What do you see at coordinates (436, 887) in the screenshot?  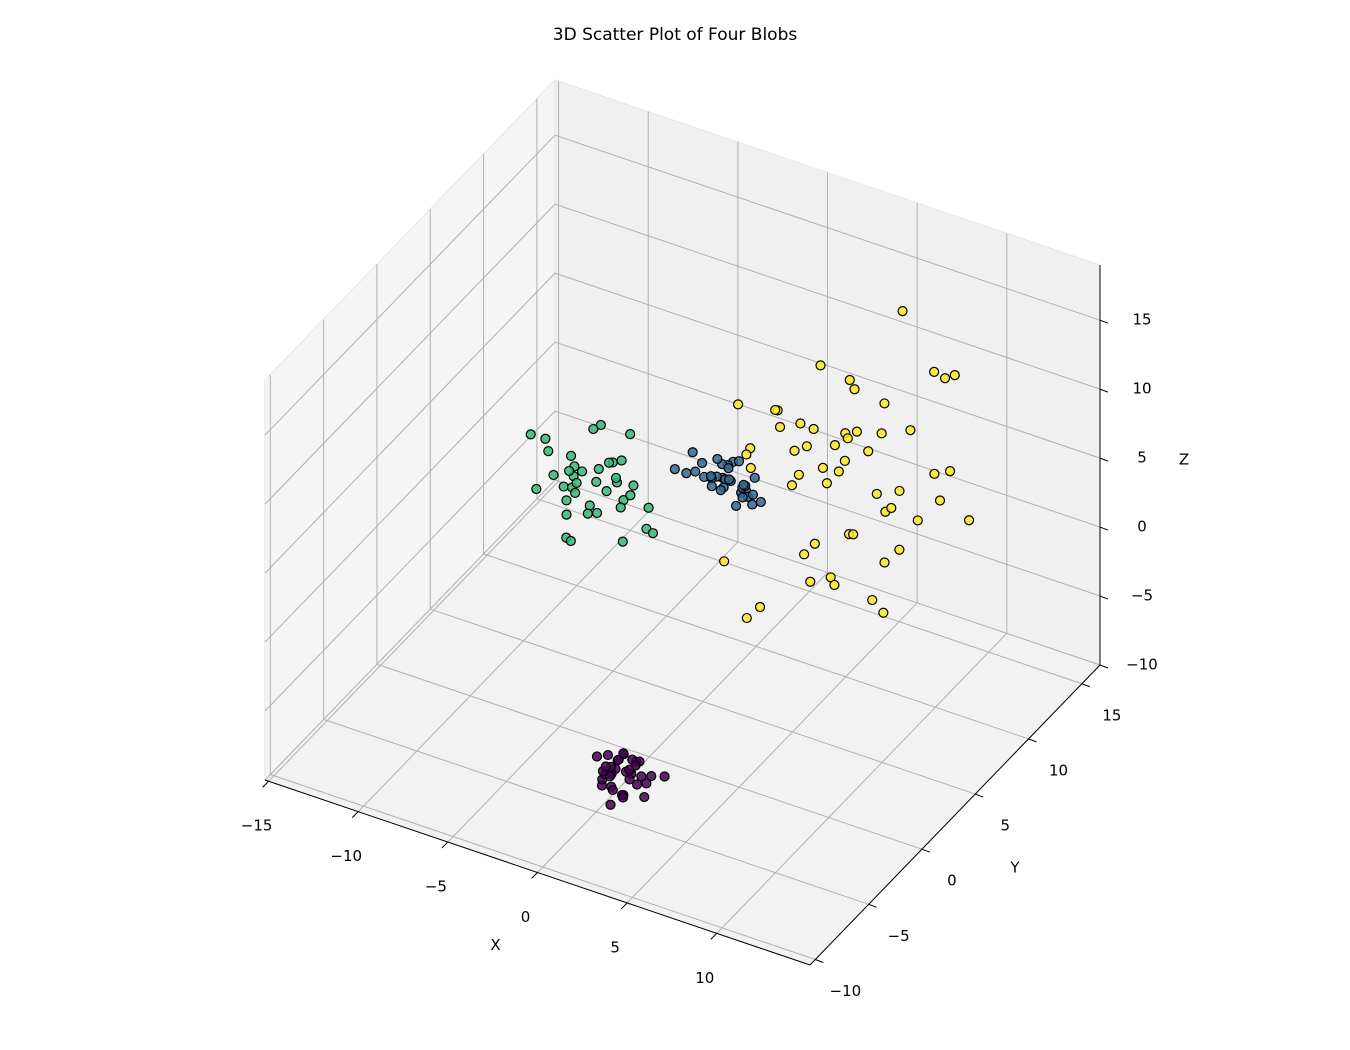 I see `x-tick-label: −5` at bounding box center [436, 887].